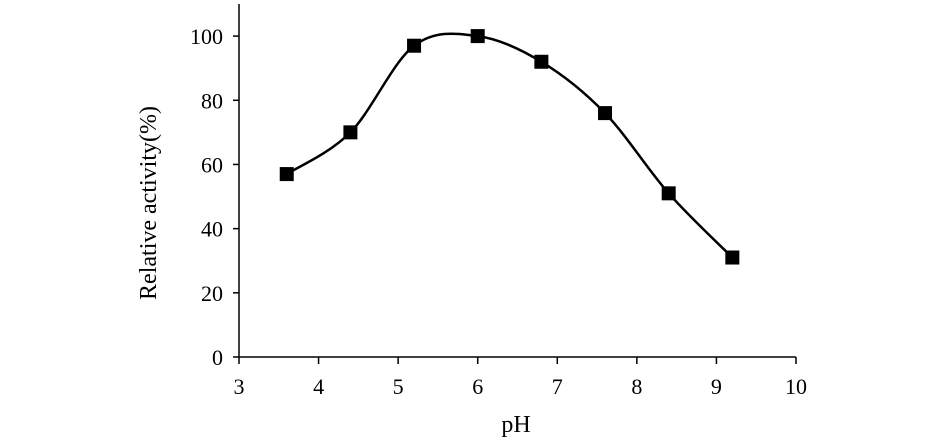  I want to click on y-tick-label-80: 80, so click(212, 100).